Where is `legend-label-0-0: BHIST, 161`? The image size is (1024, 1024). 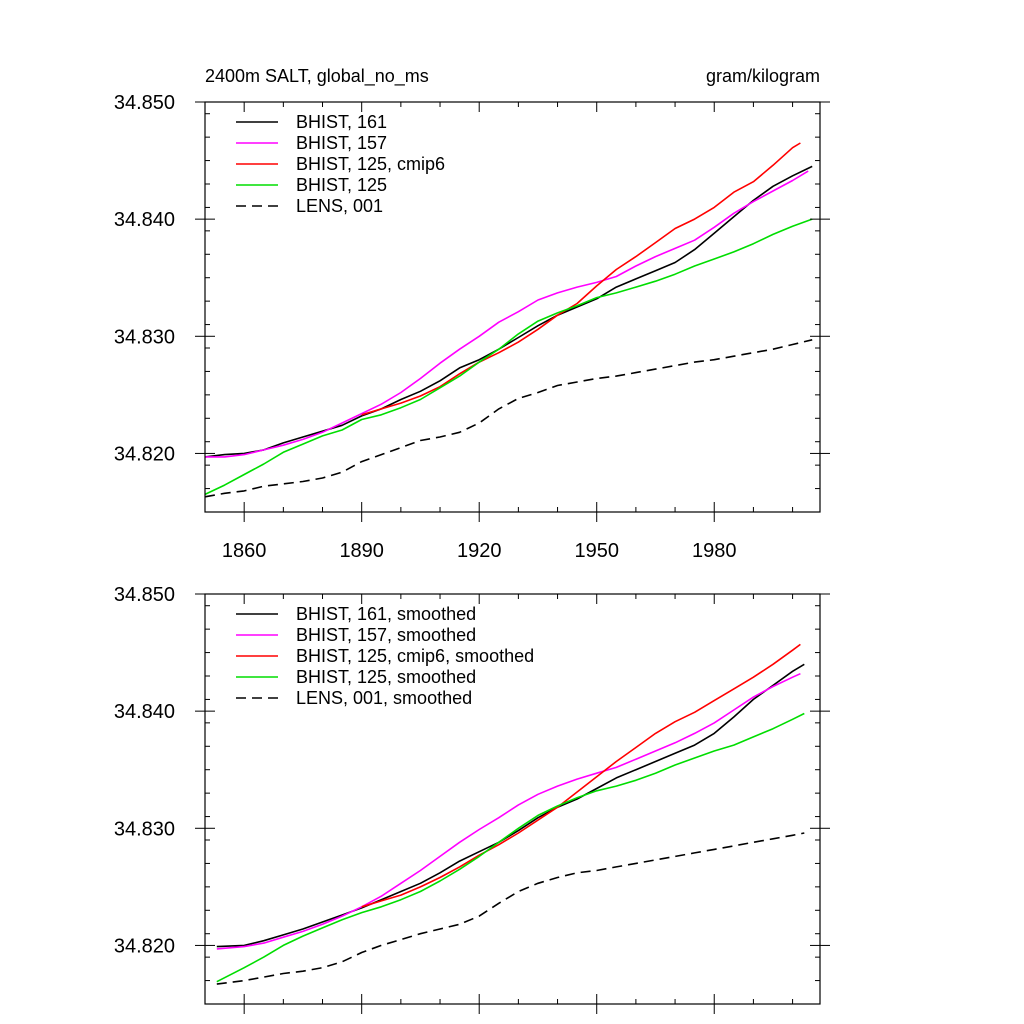
legend-label-0-0: BHIST, 161 is located at coordinates (341, 122).